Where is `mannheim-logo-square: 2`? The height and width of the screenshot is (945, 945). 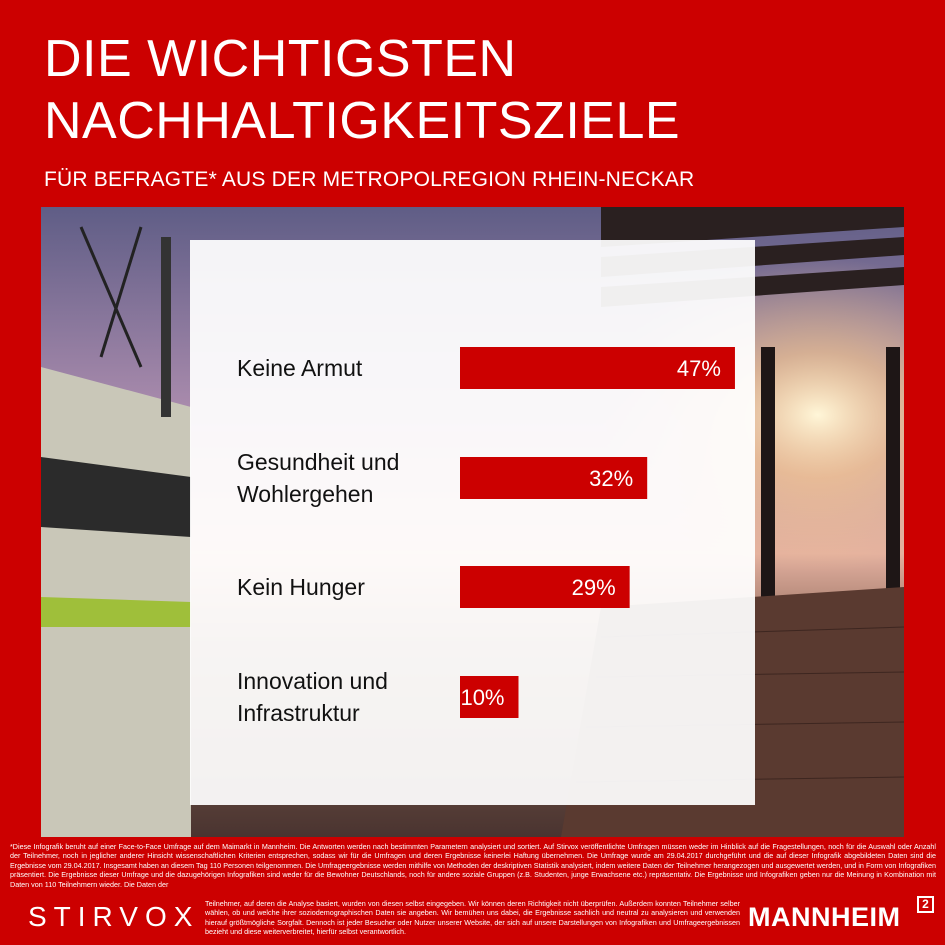
mannheim-logo-square: 2 is located at coordinates (925, 904).